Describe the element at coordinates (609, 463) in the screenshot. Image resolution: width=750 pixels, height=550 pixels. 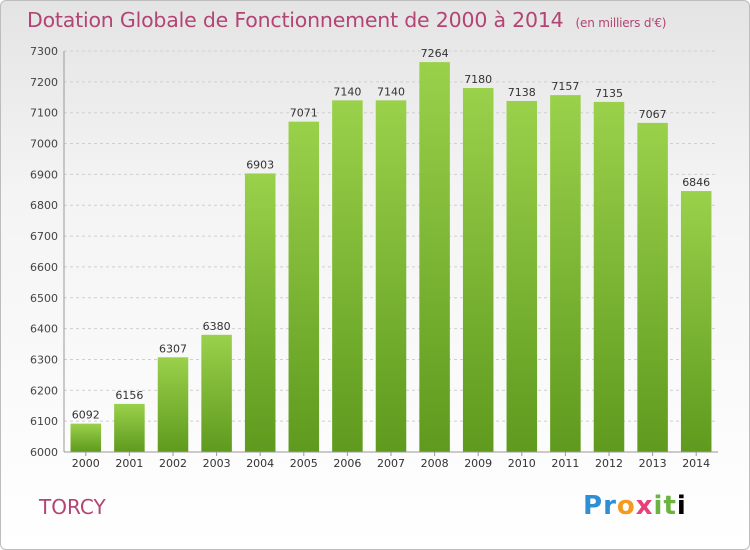
I see `x-tick-label: 2012` at that location.